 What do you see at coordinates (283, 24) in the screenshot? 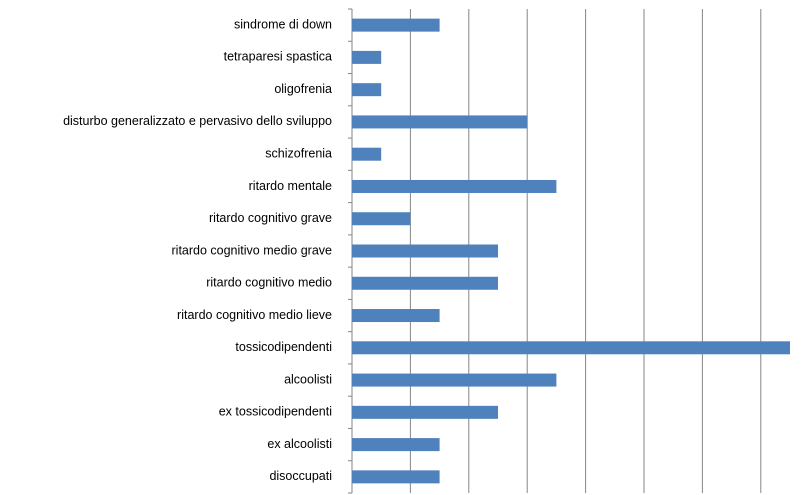
I see `y-tick-label: sindrome di down` at bounding box center [283, 24].